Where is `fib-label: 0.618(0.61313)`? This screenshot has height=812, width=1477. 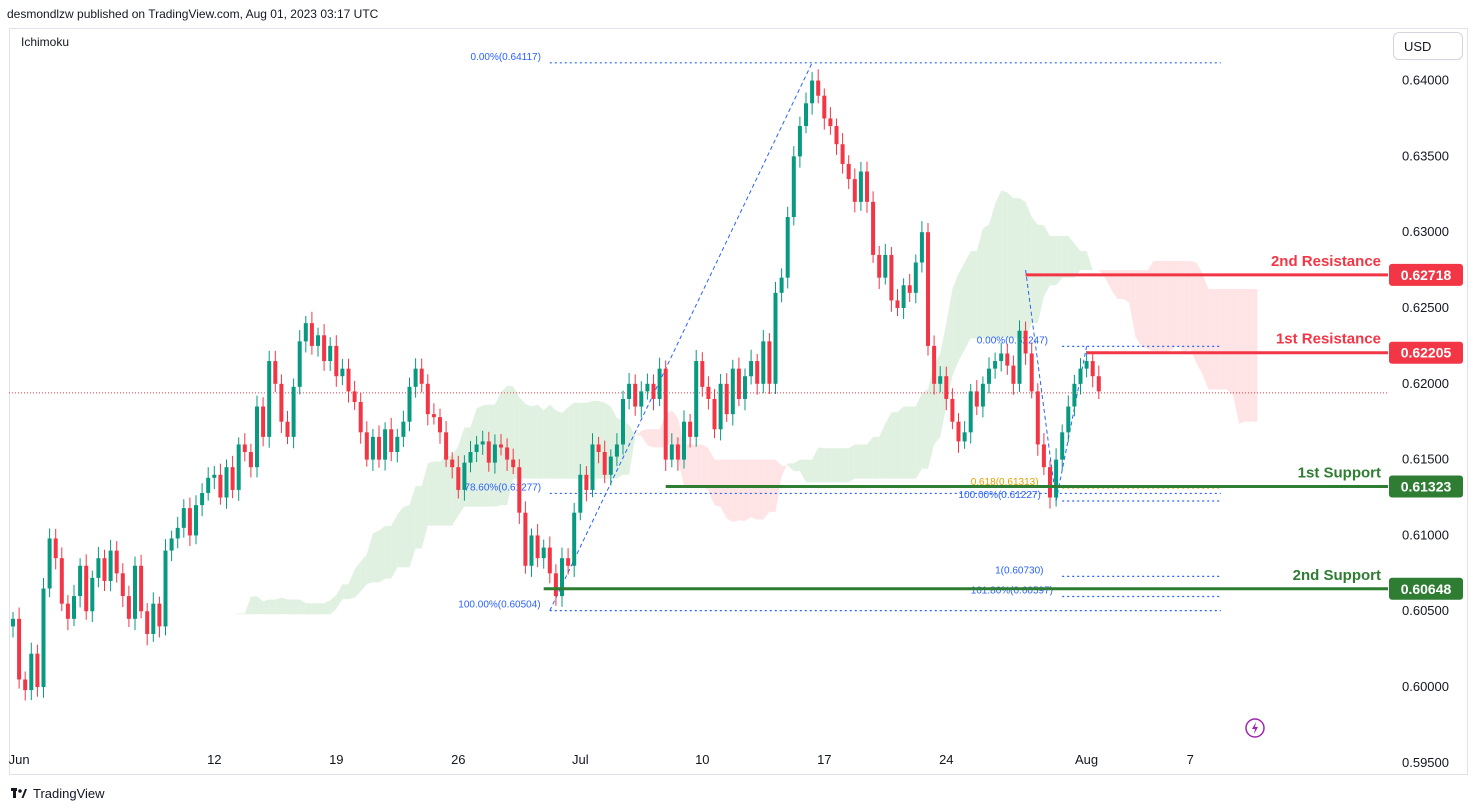 fib-label: 0.618(0.61313) is located at coordinates (1005, 482).